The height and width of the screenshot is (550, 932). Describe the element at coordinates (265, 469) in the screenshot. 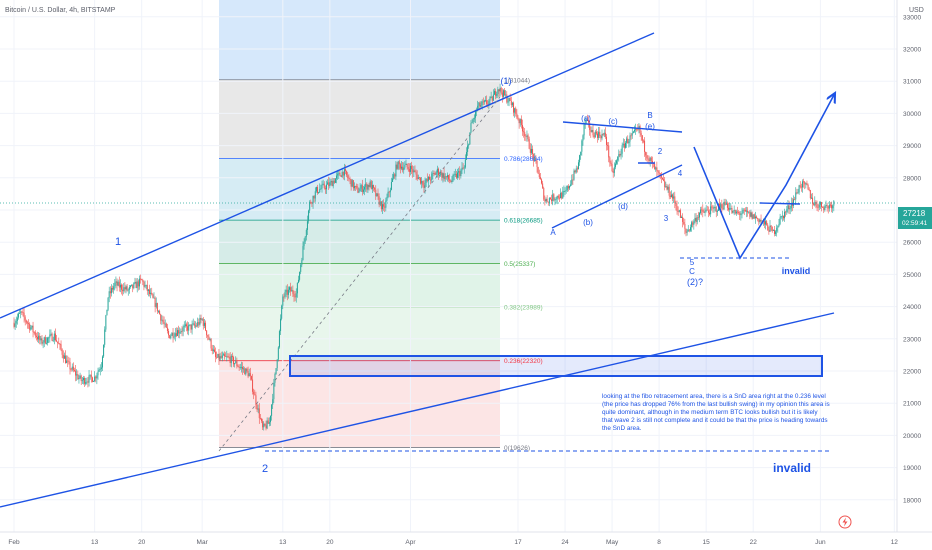

I see `wave-2-label: 2` at that location.